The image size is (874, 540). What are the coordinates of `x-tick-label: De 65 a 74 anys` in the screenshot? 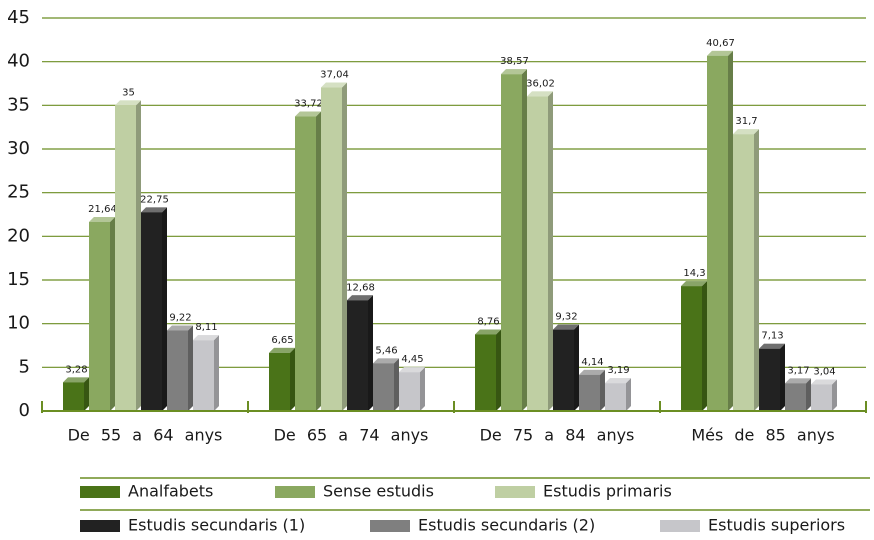 It's located at (351, 435).